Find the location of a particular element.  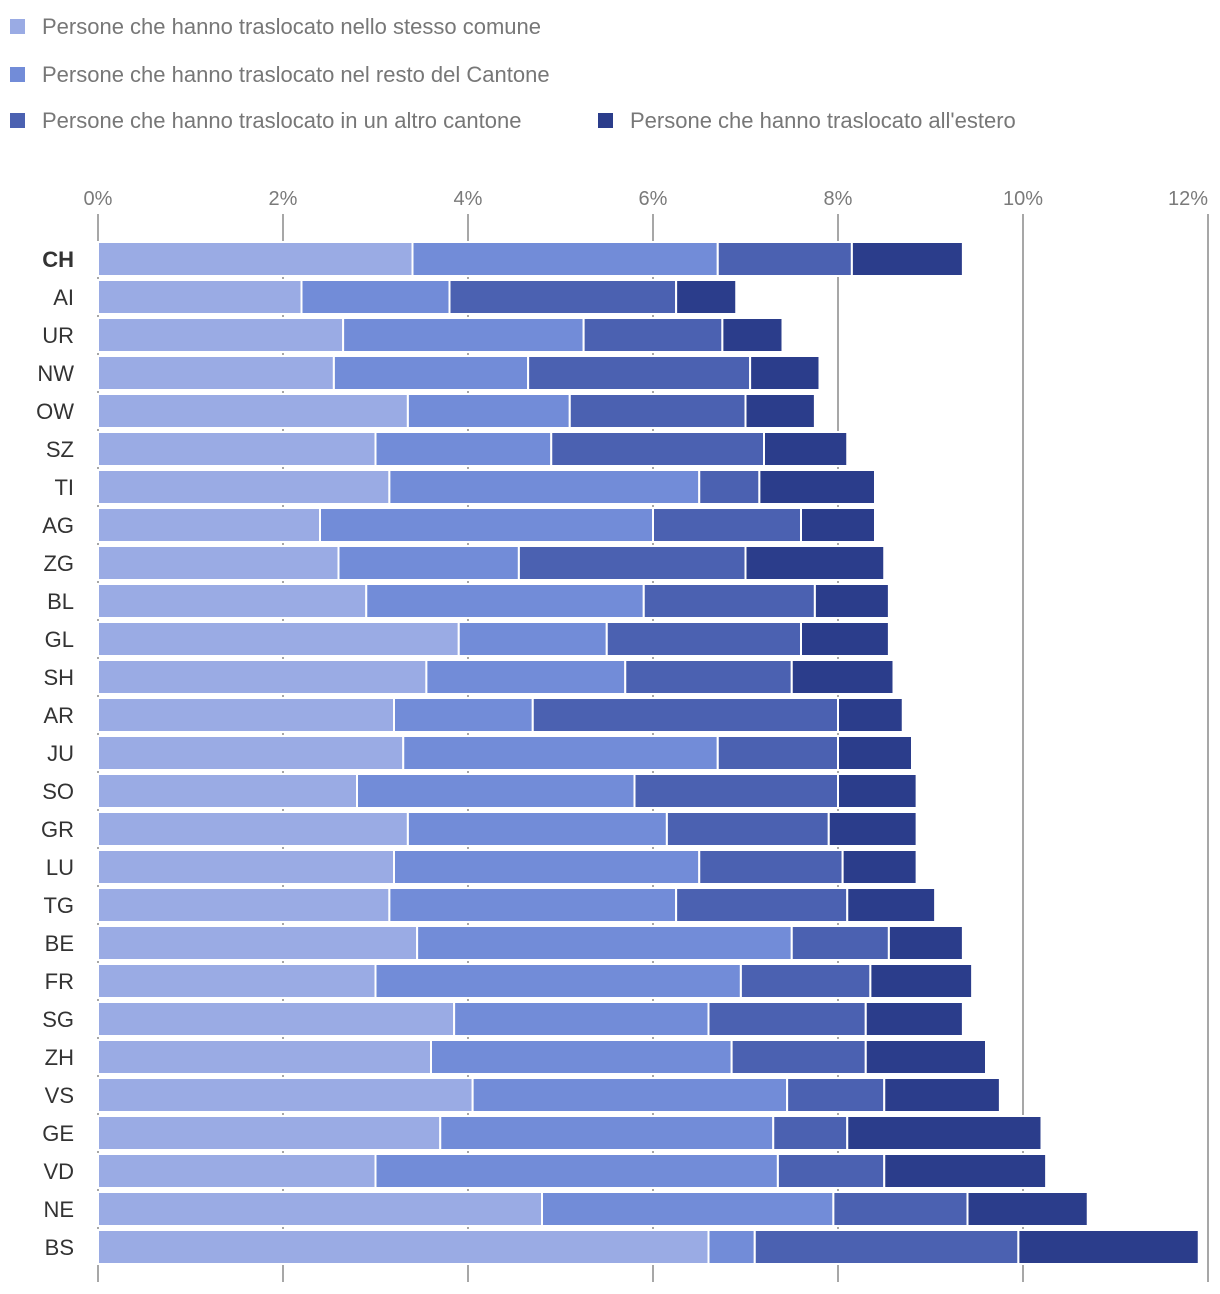

category-label-VS: VS is located at coordinates (59, 1095).